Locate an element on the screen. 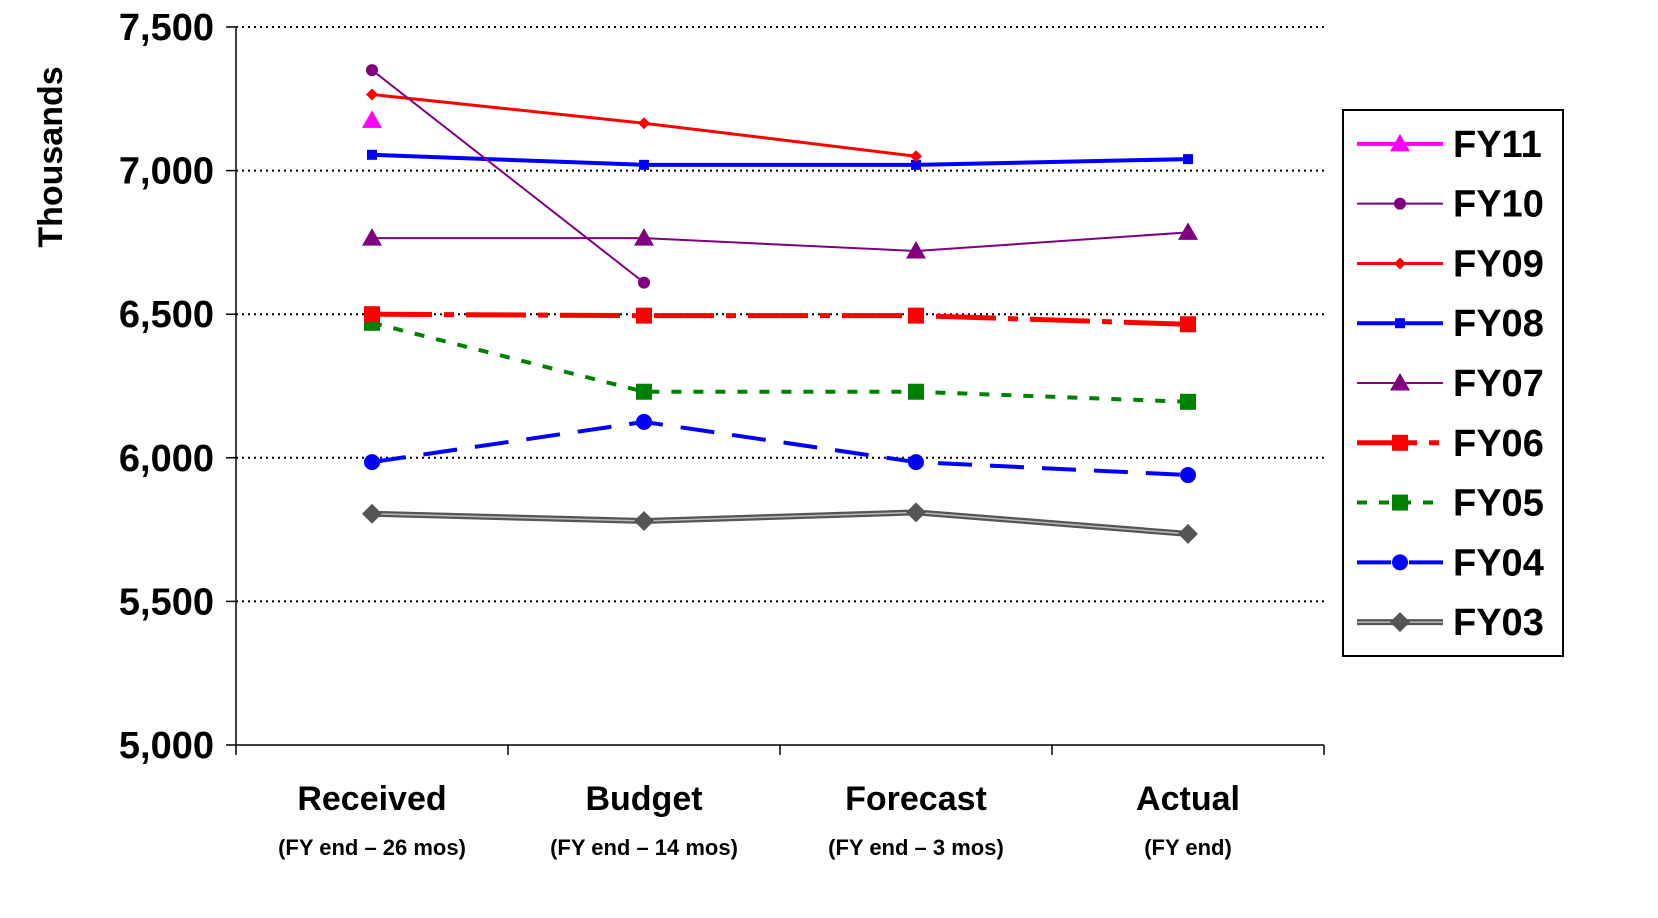 Image resolution: width=1658 pixels, height=918 pixels. series-fy08 is located at coordinates (780, 159).